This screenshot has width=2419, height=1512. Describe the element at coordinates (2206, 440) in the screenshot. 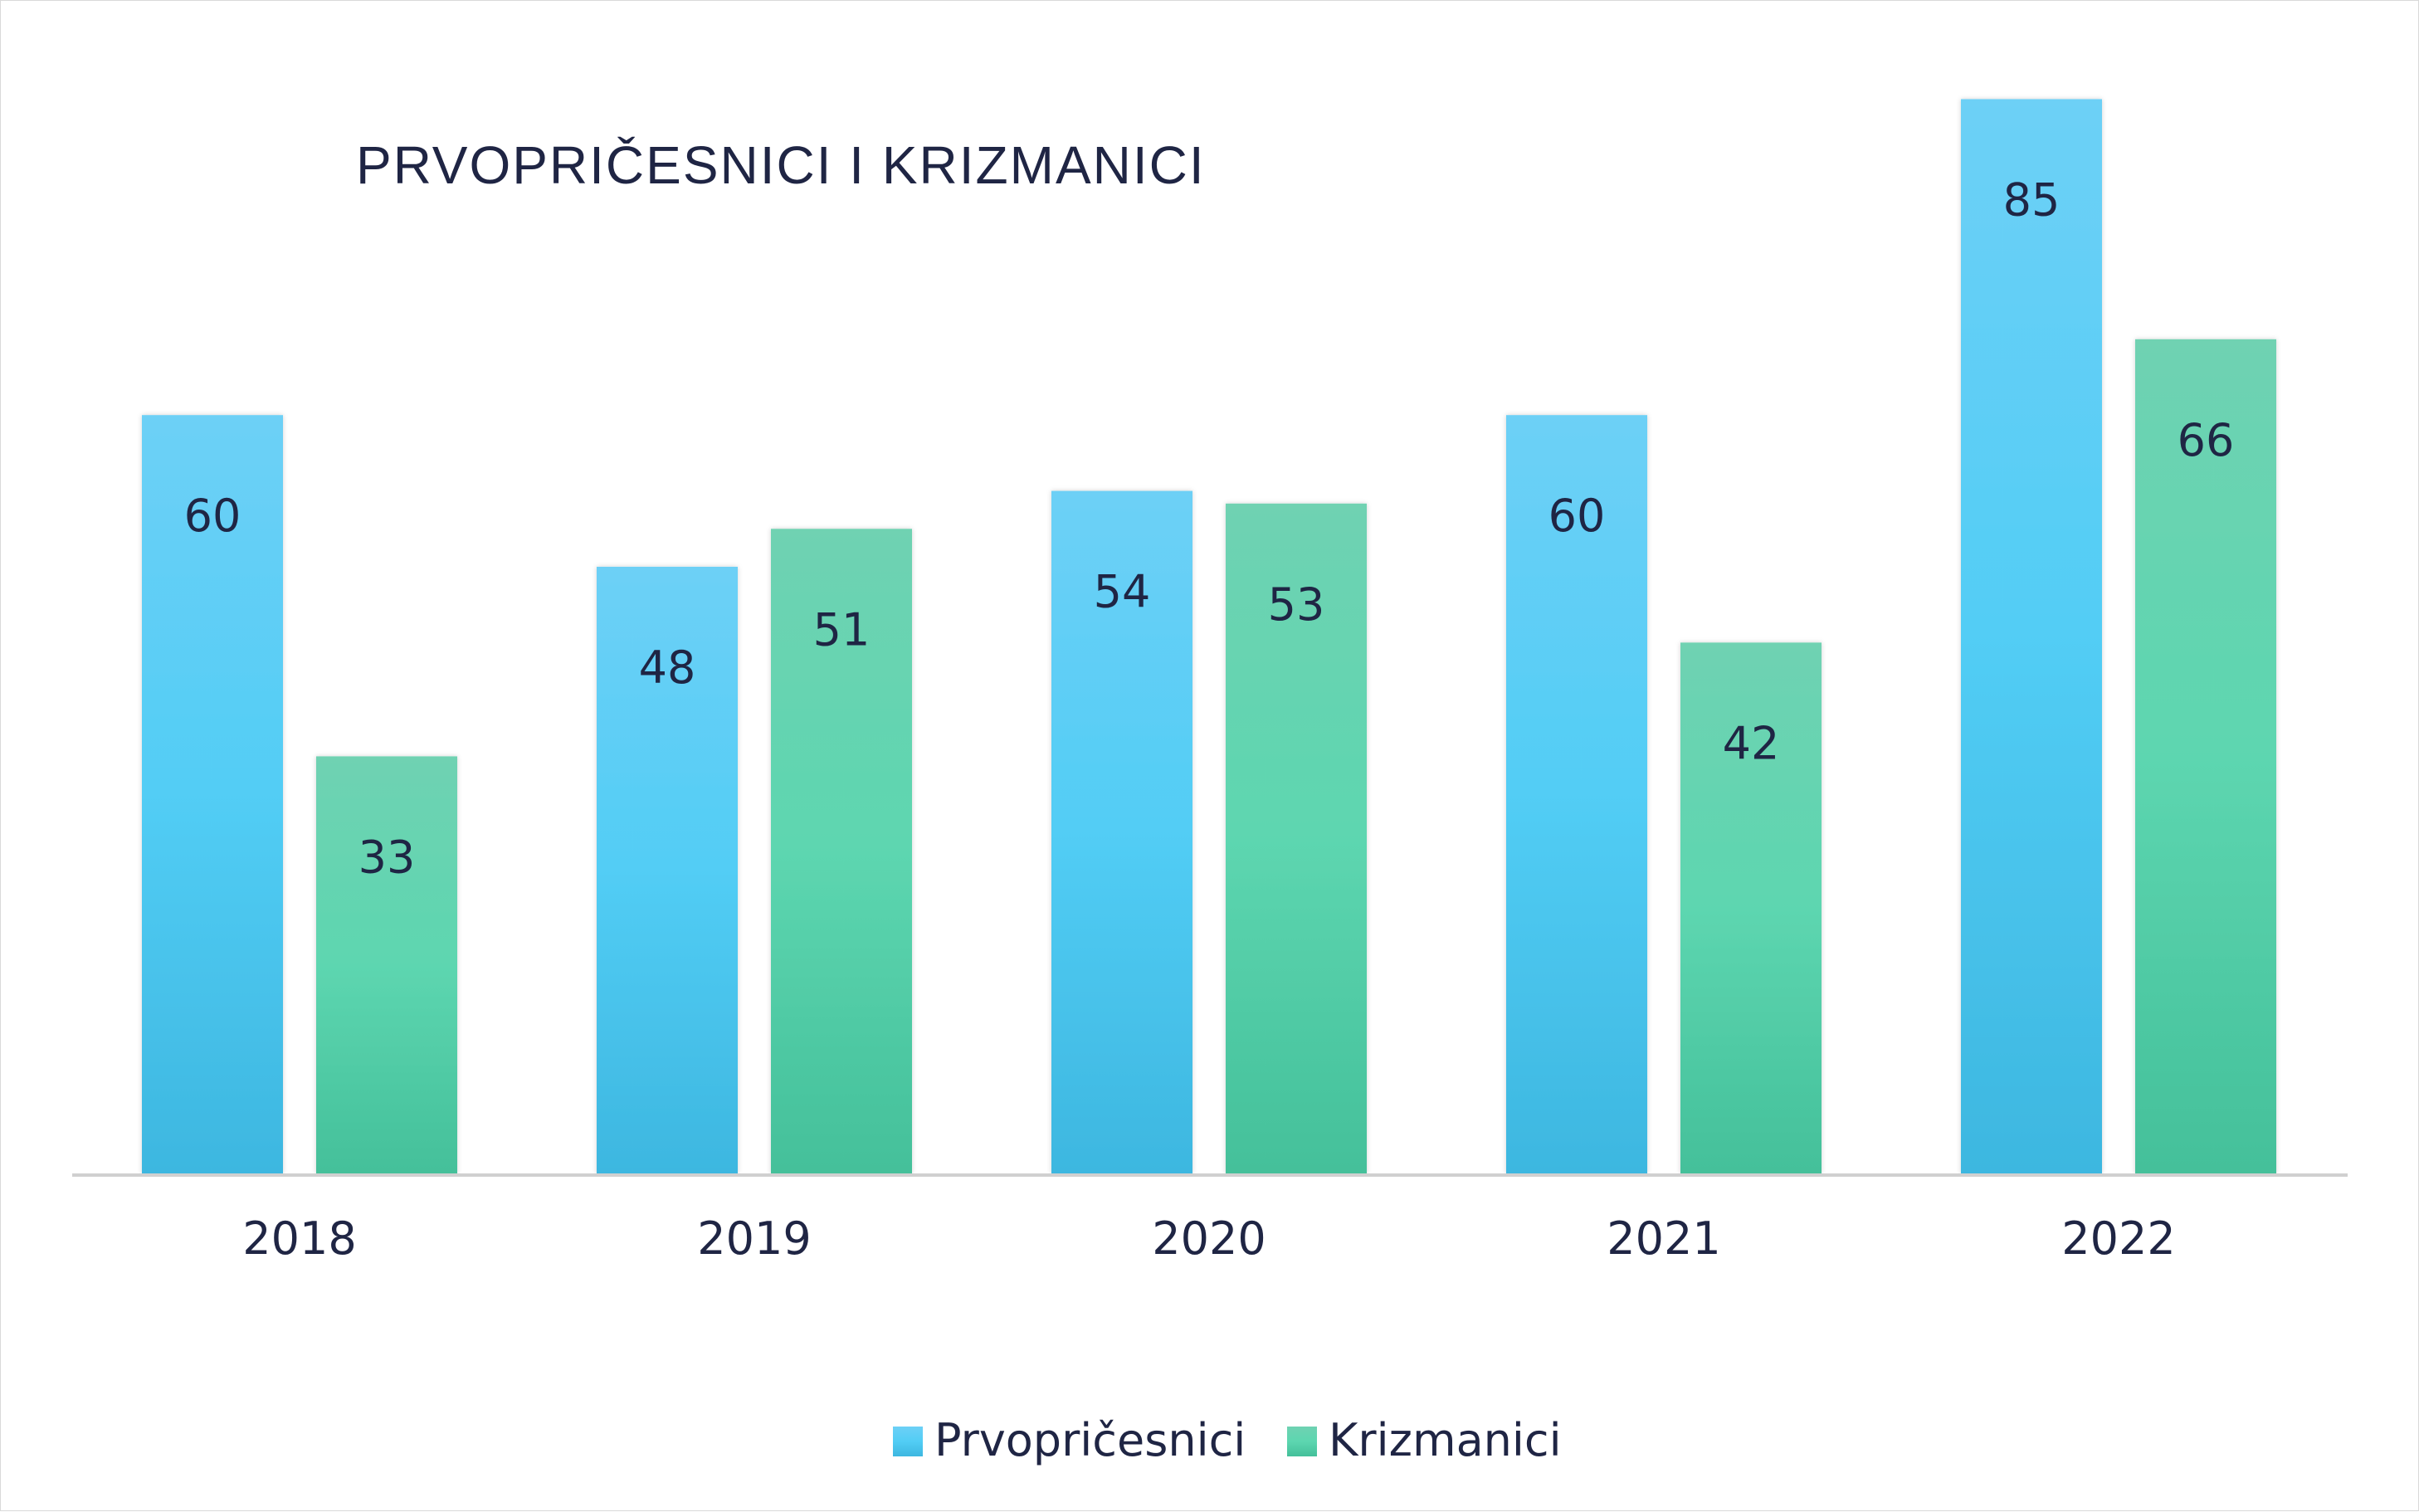

I see `data-label-krizmanici-2022: 66` at that location.